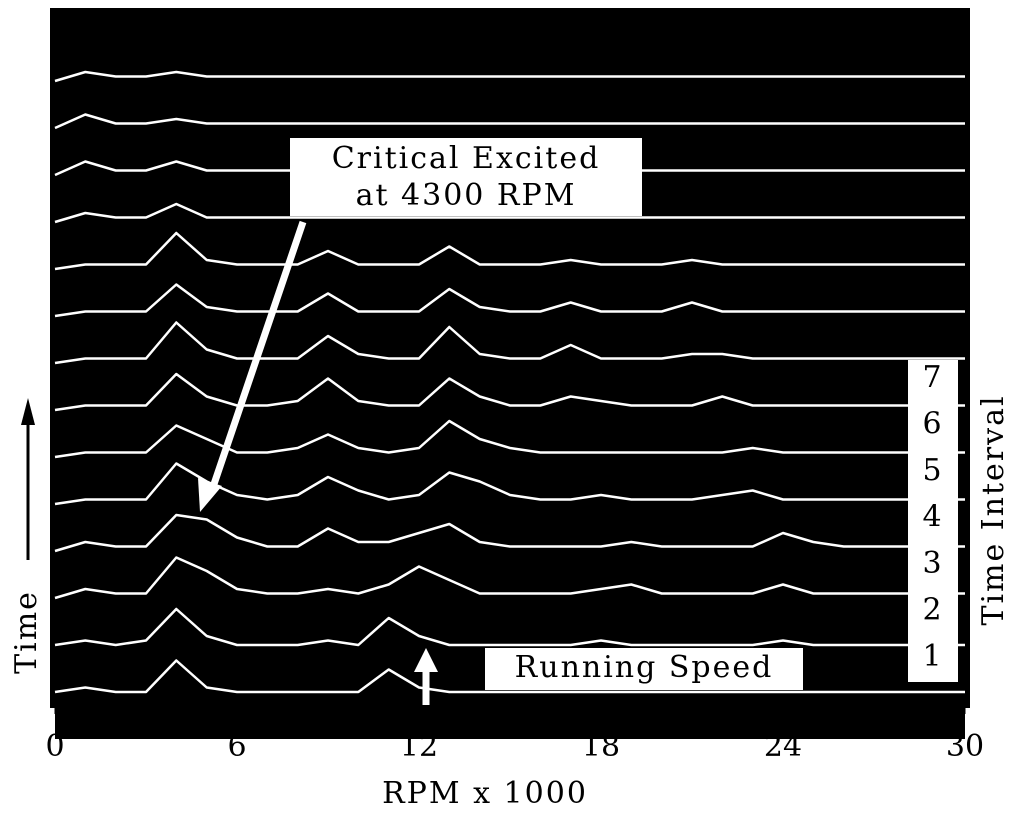 Image resolution: width=1011 pixels, height=818 pixels. I want to click on y-axis-arrowhead, so click(28, 411).